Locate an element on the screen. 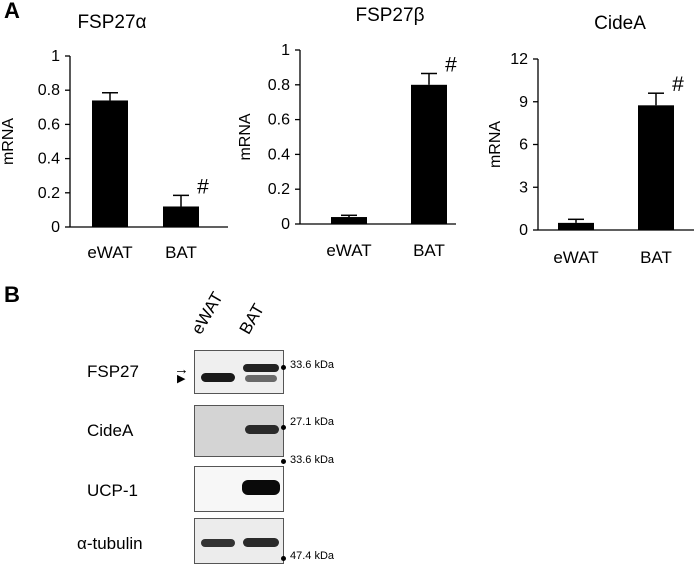  arrow-icon: → is located at coordinates (181, 369).